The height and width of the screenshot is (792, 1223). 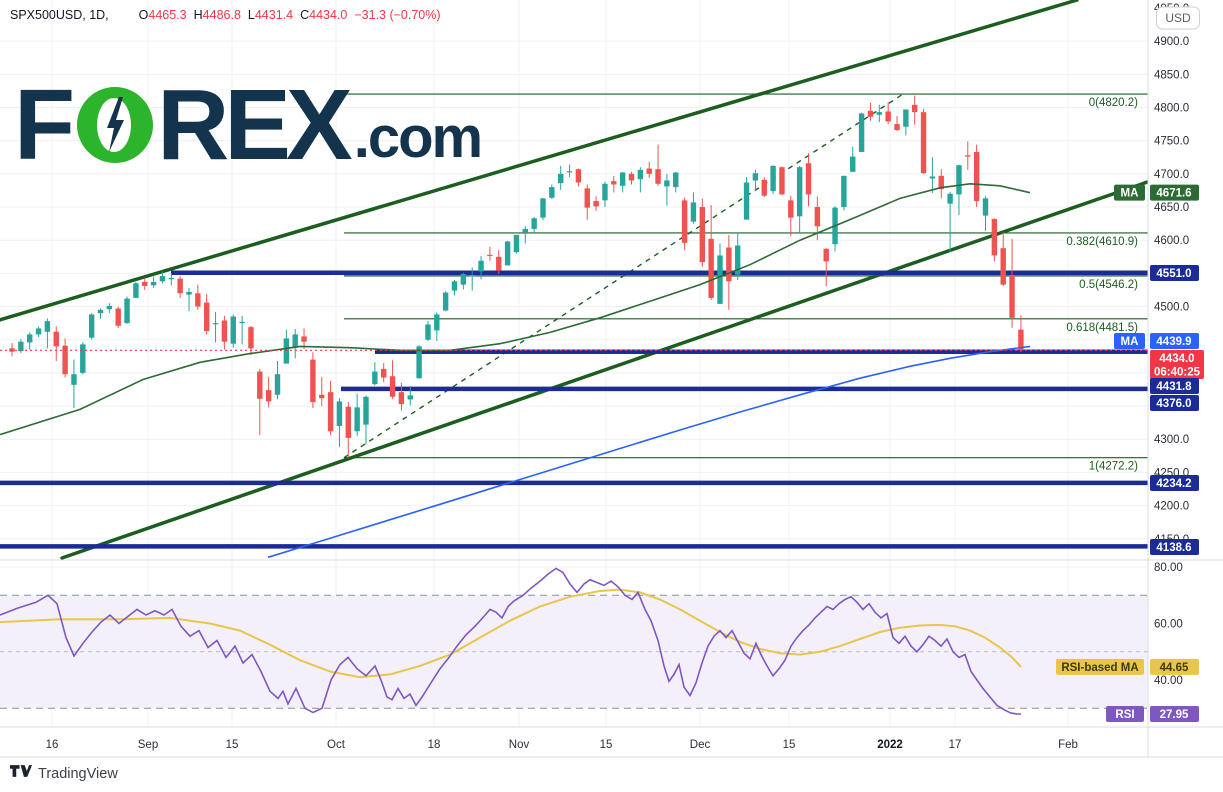 What do you see at coordinates (1176, 359) in the screenshot?
I see `badge-text: 4434.0` at bounding box center [1176, 359].